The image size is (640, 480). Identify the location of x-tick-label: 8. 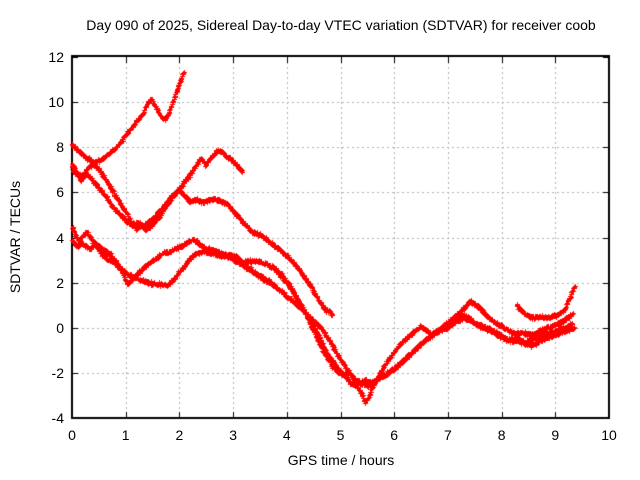
(501, 435).